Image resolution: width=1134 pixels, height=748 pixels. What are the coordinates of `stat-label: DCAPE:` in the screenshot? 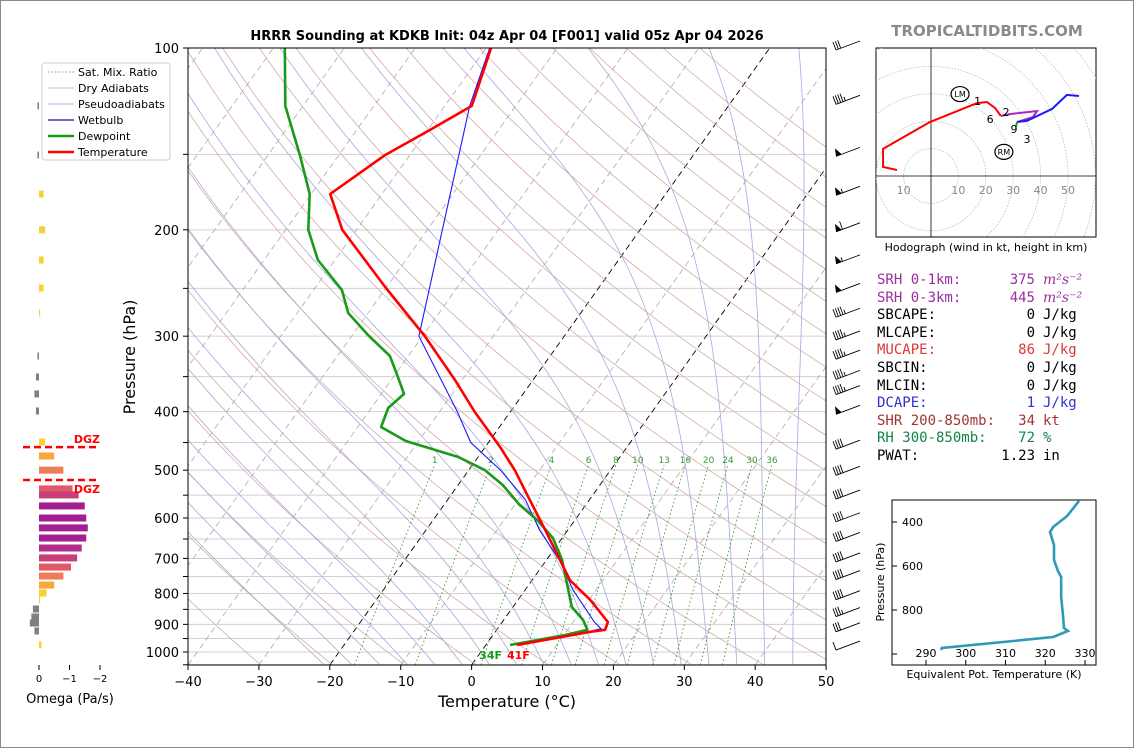 It's located at (902, 403).